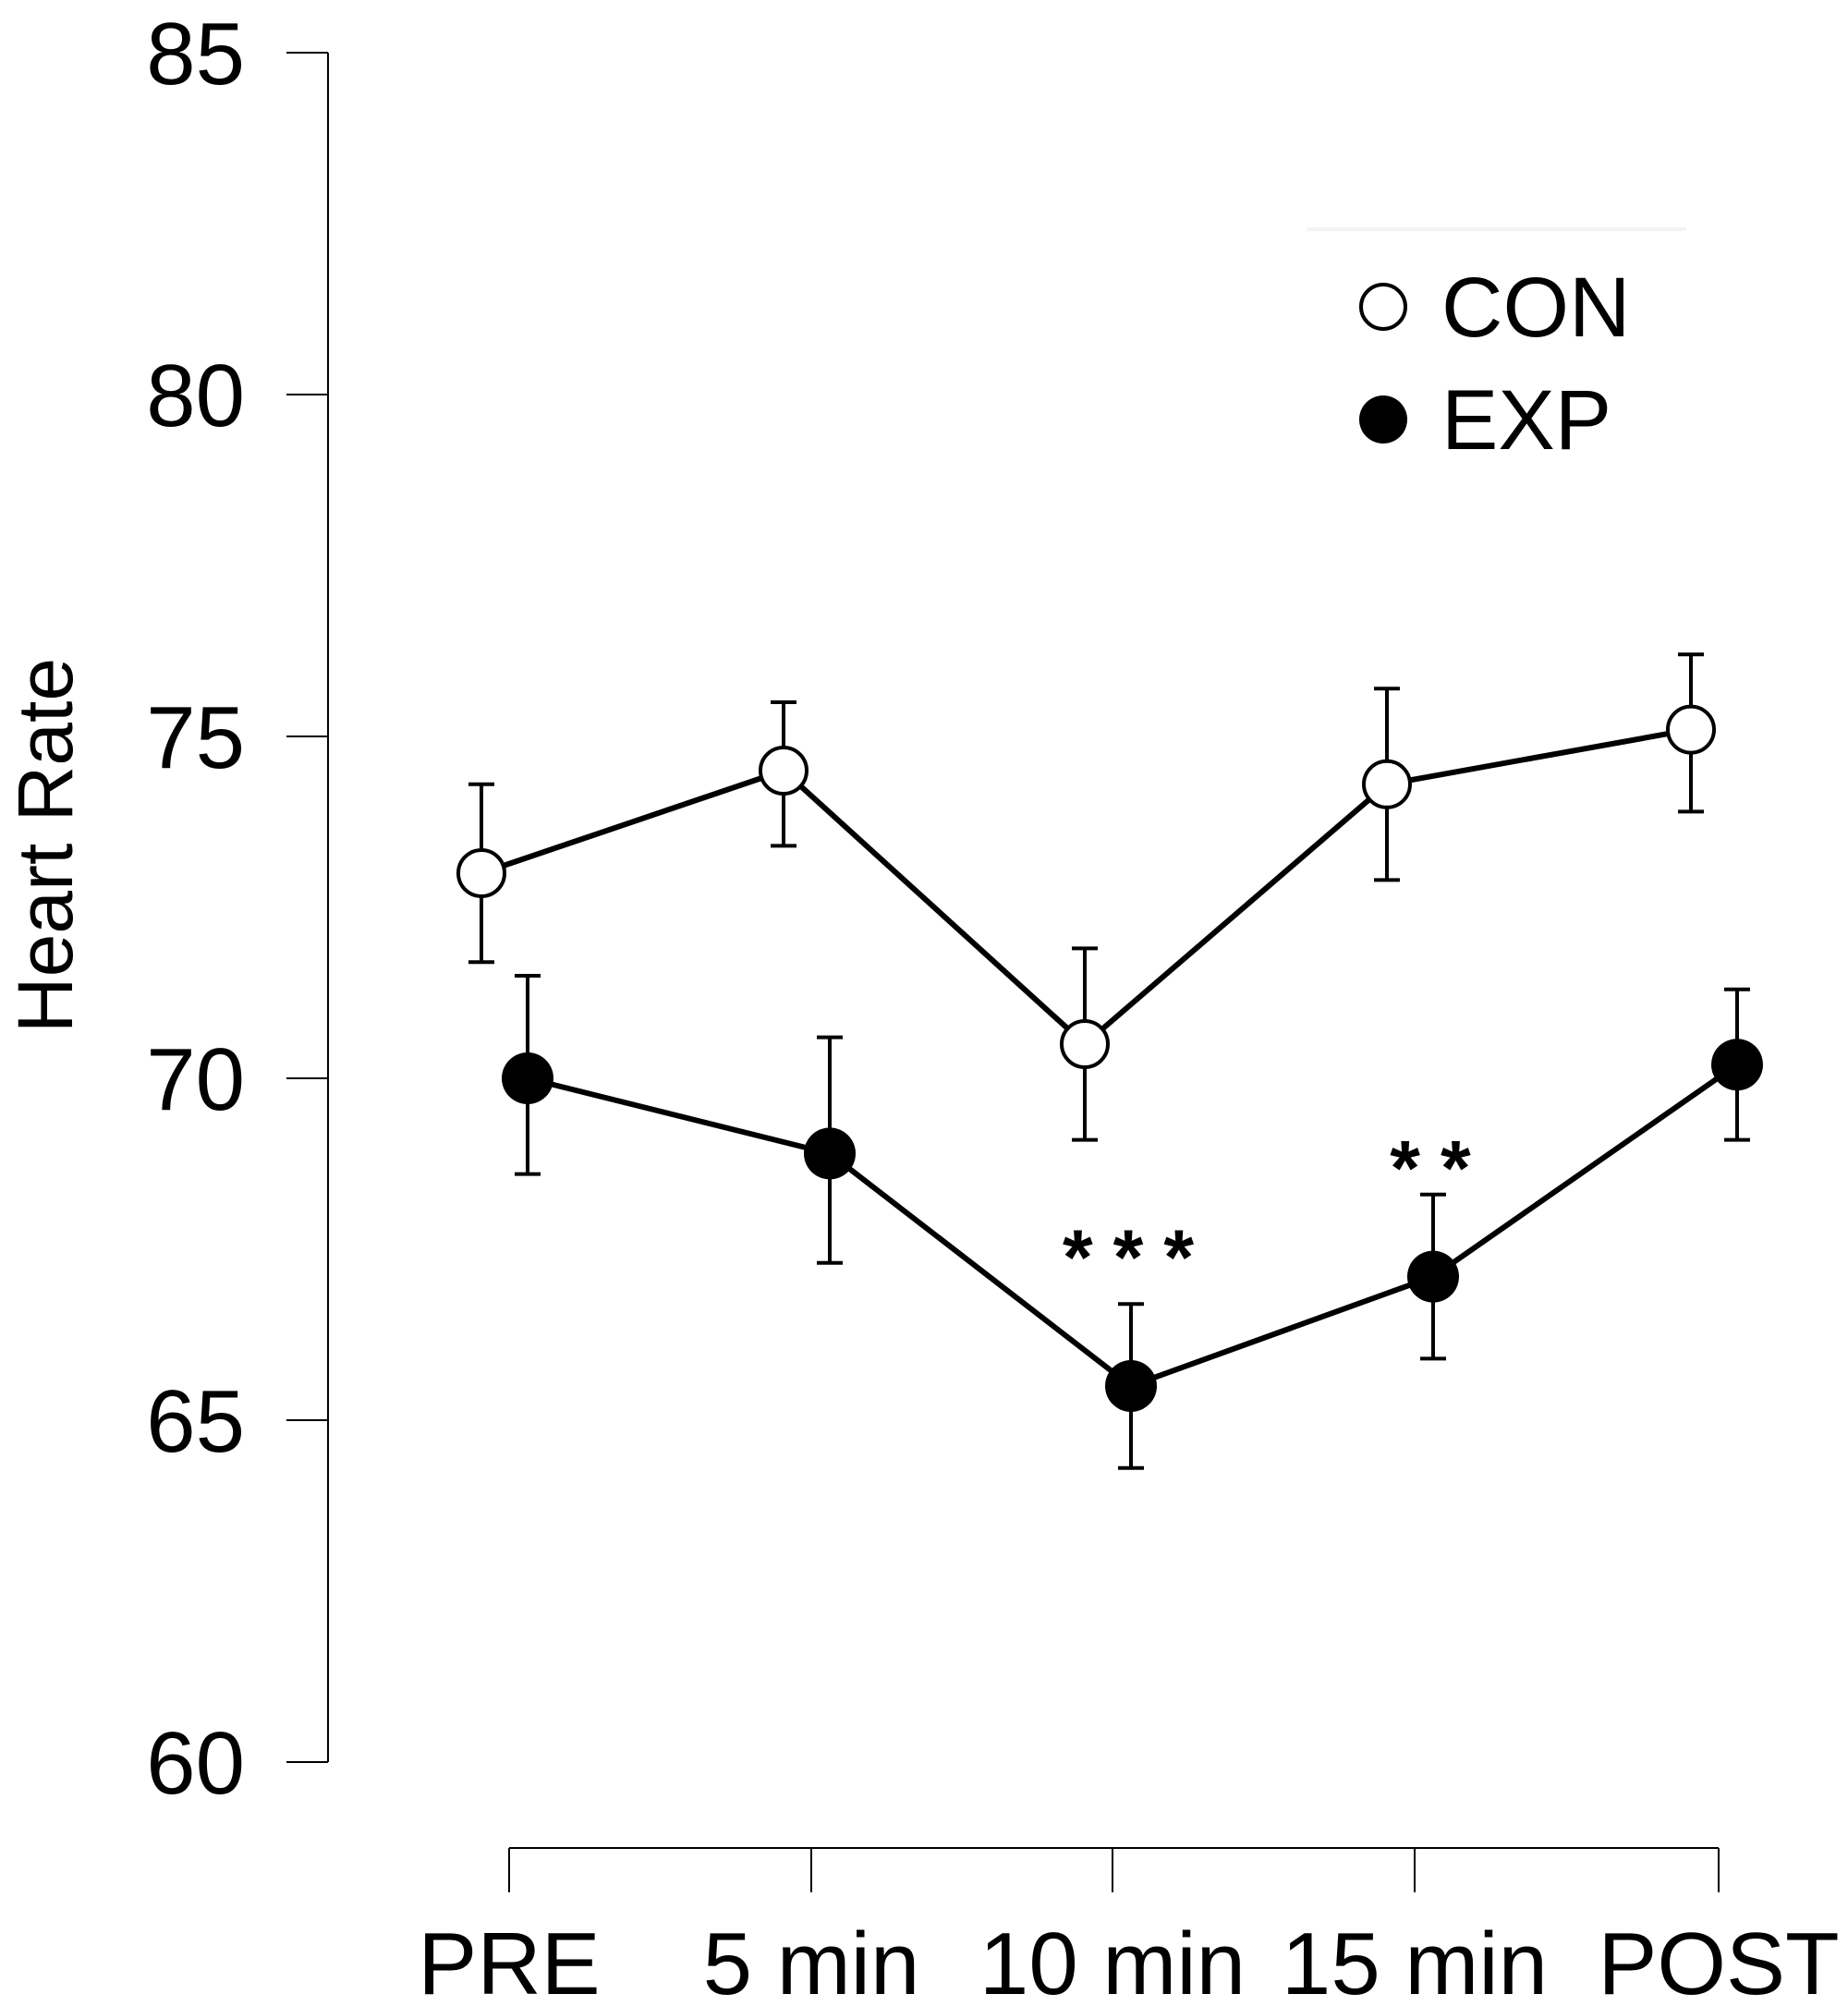  What do you see at coordinates (1415, 1960) in the screenshot?
I see `x-tick-label-15-min: 15 min` at bounding box center [1415, 1960].